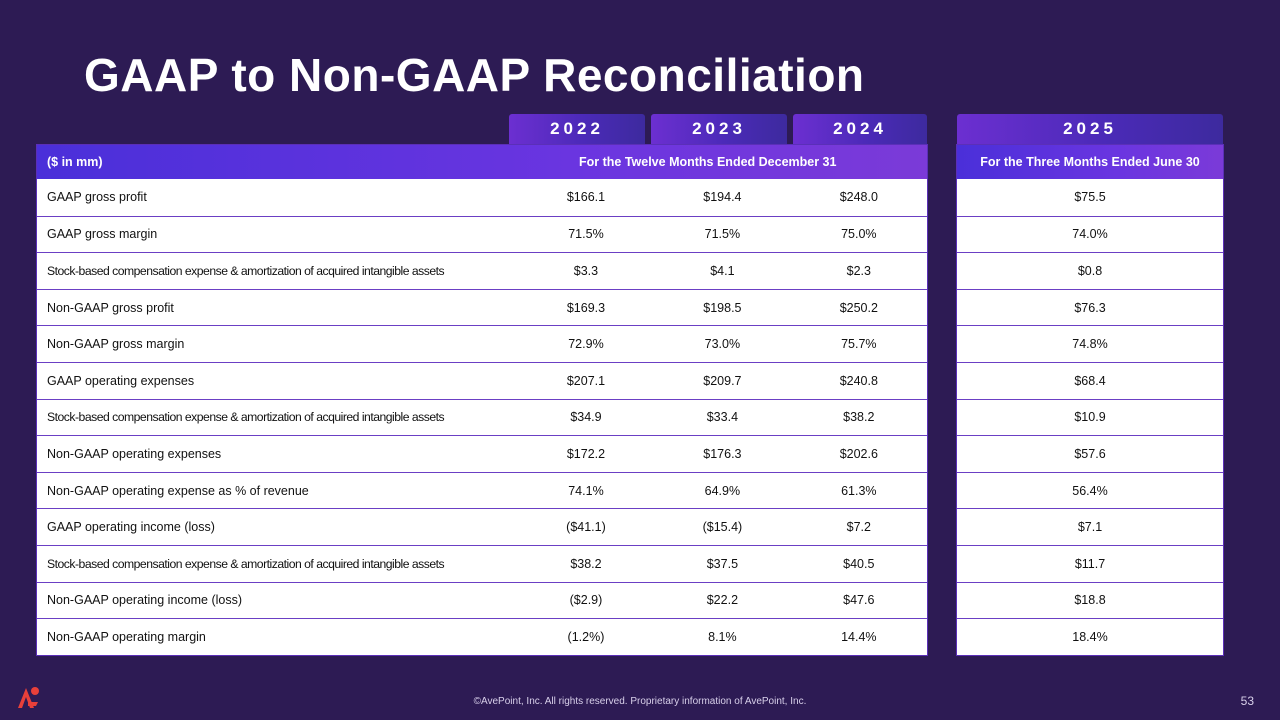  I want to click on cell-2024: $40.5, so click(859, 563).